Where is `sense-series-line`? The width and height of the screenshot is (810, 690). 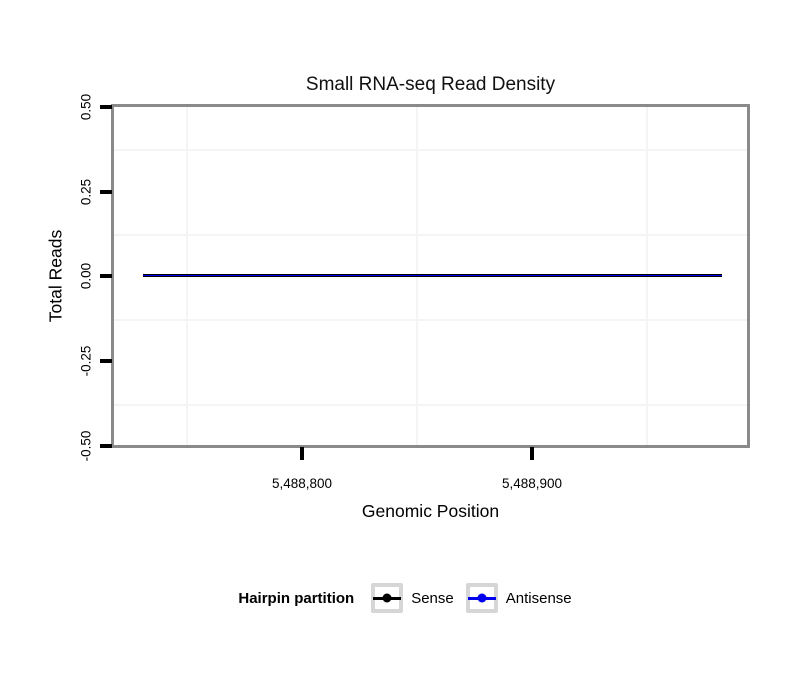 sense-series-line is located at coordinates (432, 275).